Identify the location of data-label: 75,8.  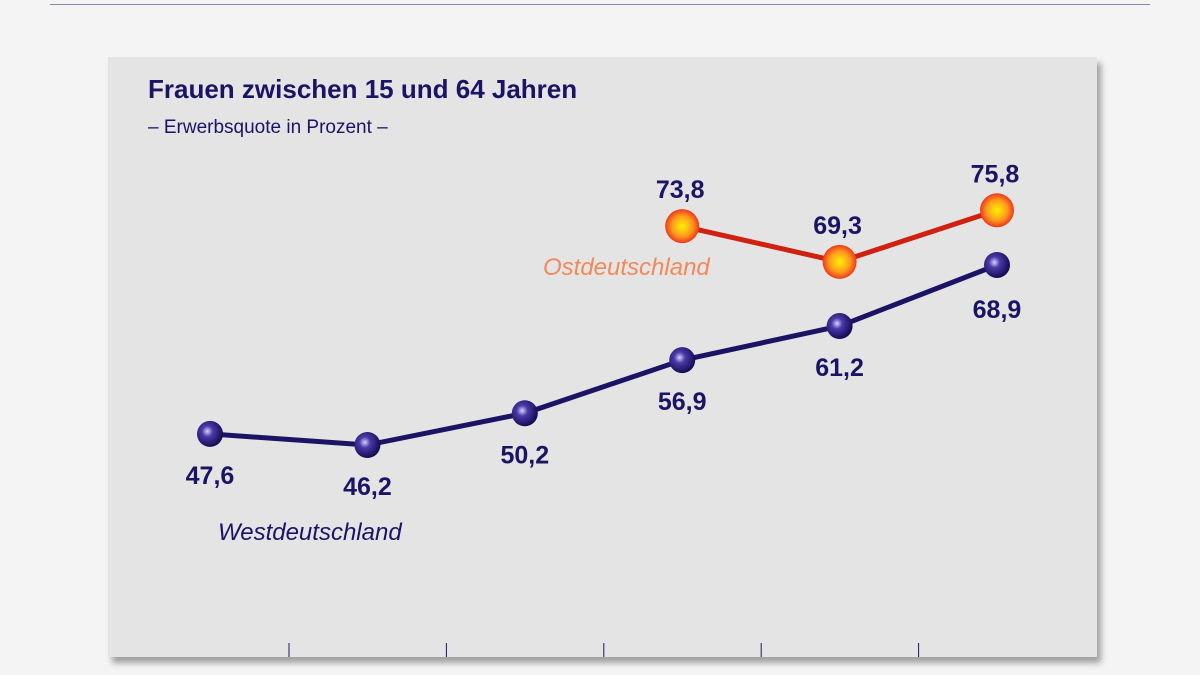
(995, 174).